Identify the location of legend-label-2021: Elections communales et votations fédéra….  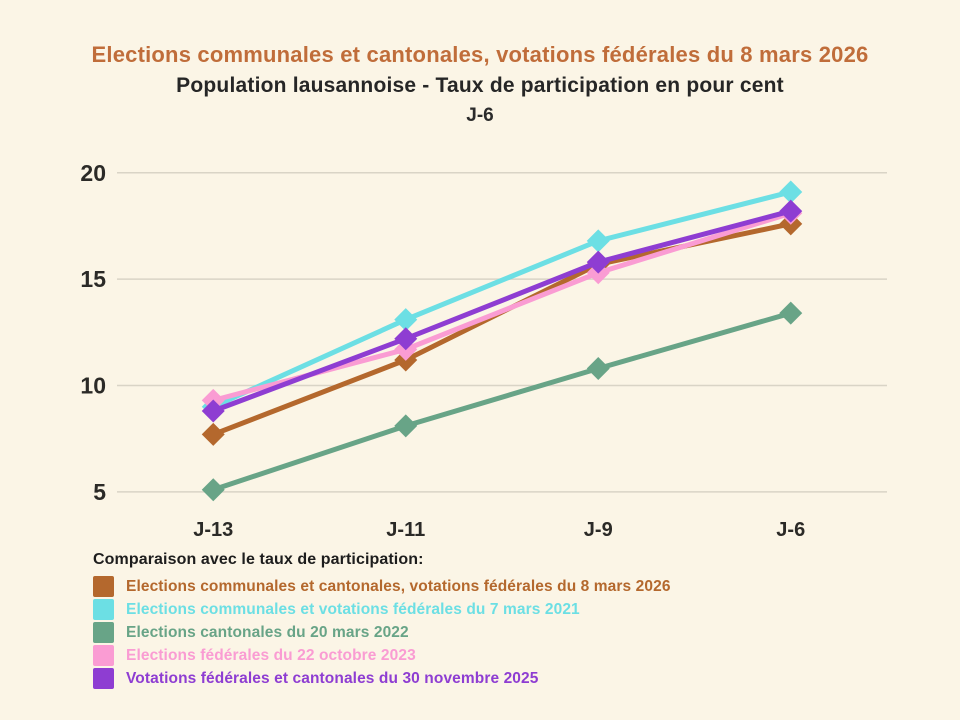
(353, 609).